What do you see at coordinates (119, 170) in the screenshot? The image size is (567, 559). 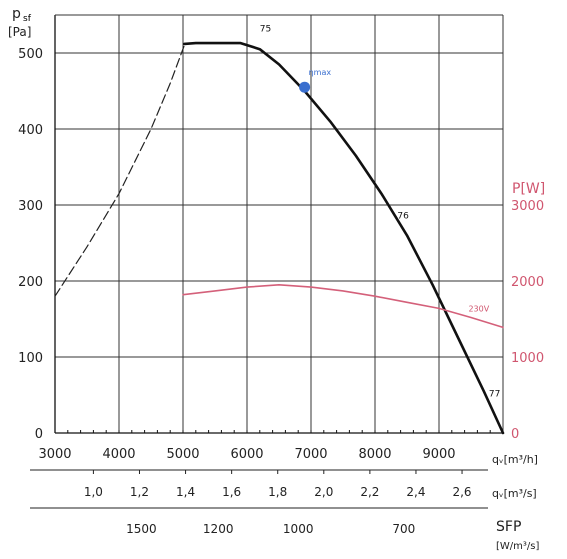 I see `series-pressure-dashed` at bounding box center [119, 170].